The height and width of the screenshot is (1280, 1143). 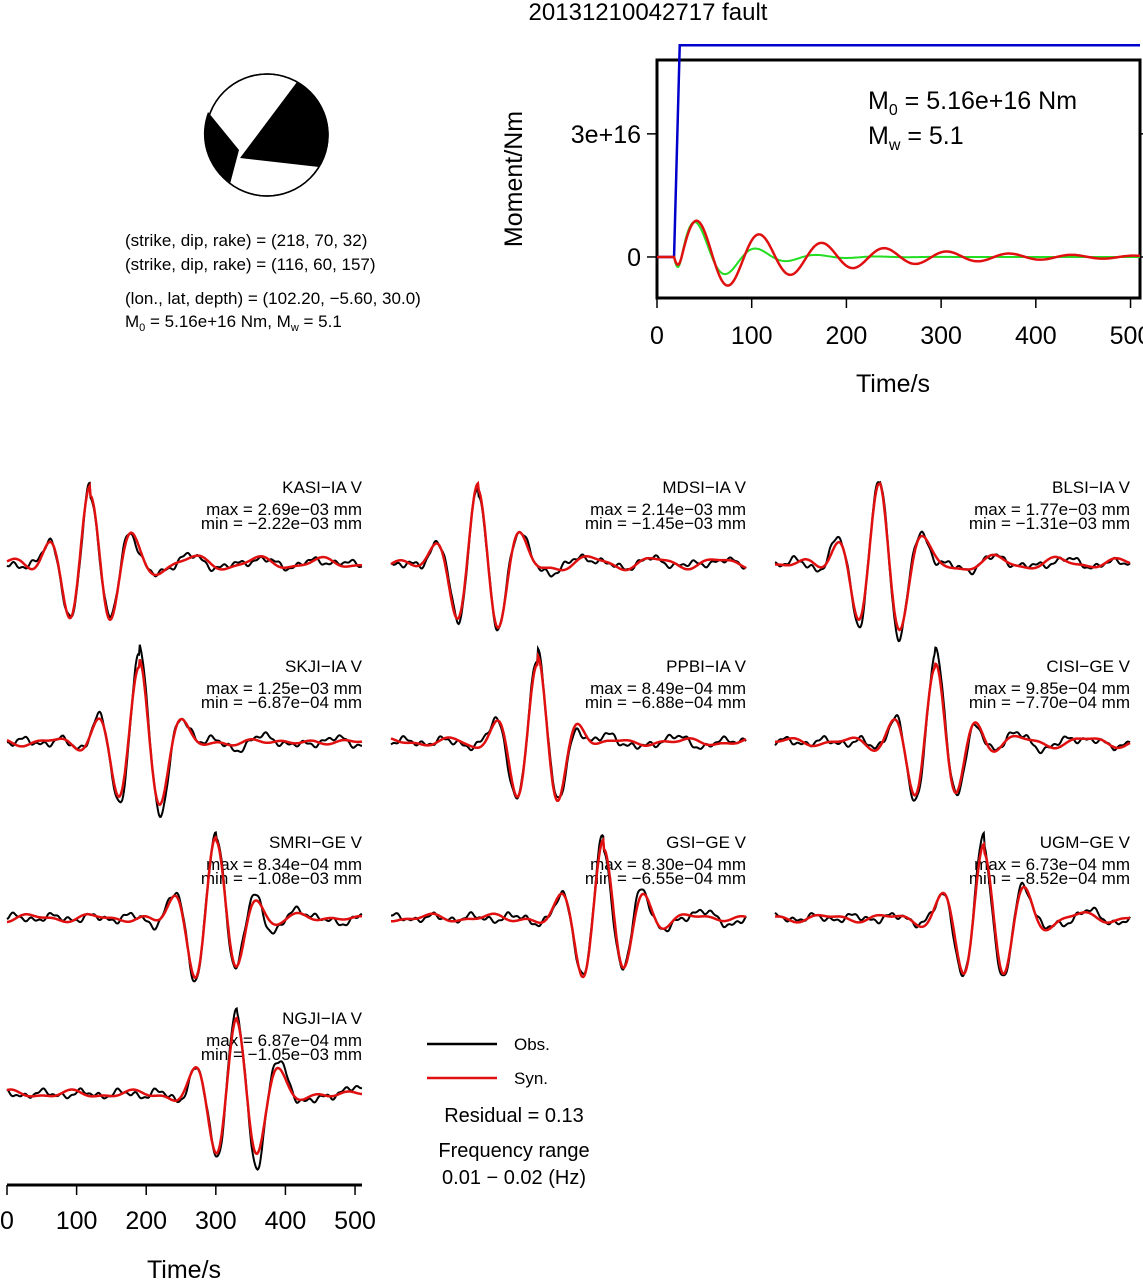 What do you see at coordinates (972, 103) in the screenshot?
I see `moment-anno-m0: M0 = 5.16e+16 Nm` at bounding box center [972, 103].